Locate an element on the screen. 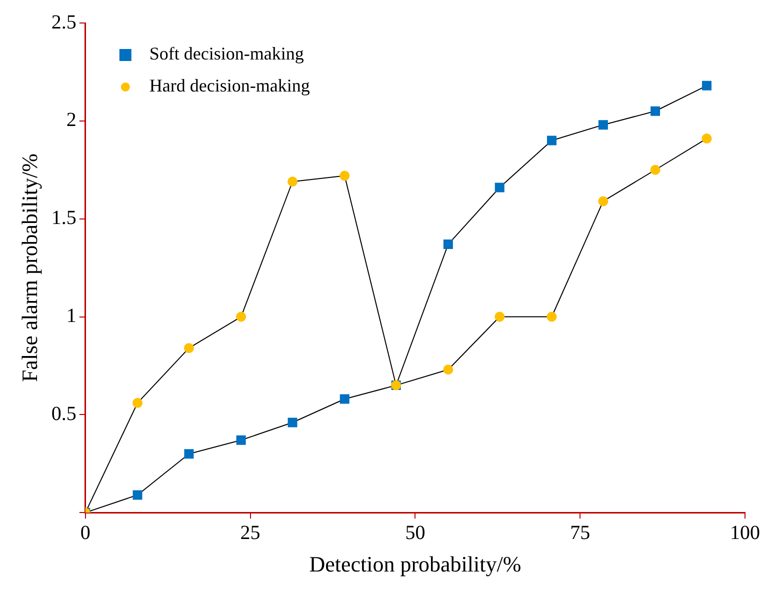 The image size is (773, 595). y-tick-label: 1 is located at coordinates (71, 316).